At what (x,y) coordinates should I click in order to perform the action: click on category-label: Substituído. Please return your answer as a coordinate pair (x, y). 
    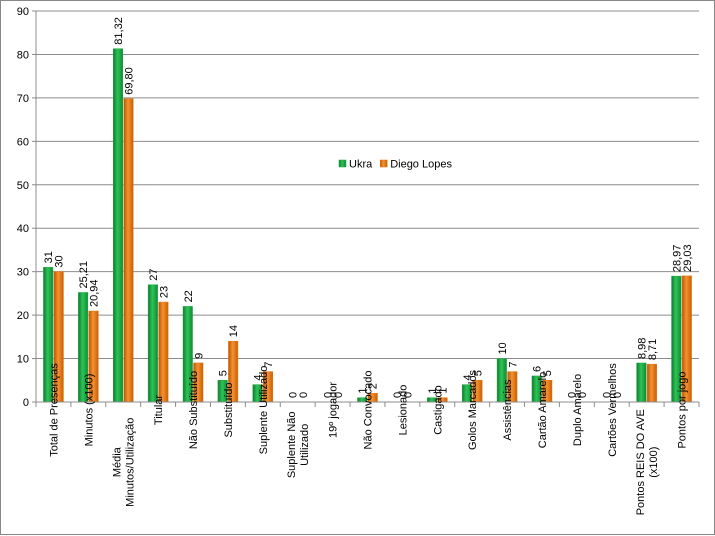
    Looking at the image, I should click on (229, 409).